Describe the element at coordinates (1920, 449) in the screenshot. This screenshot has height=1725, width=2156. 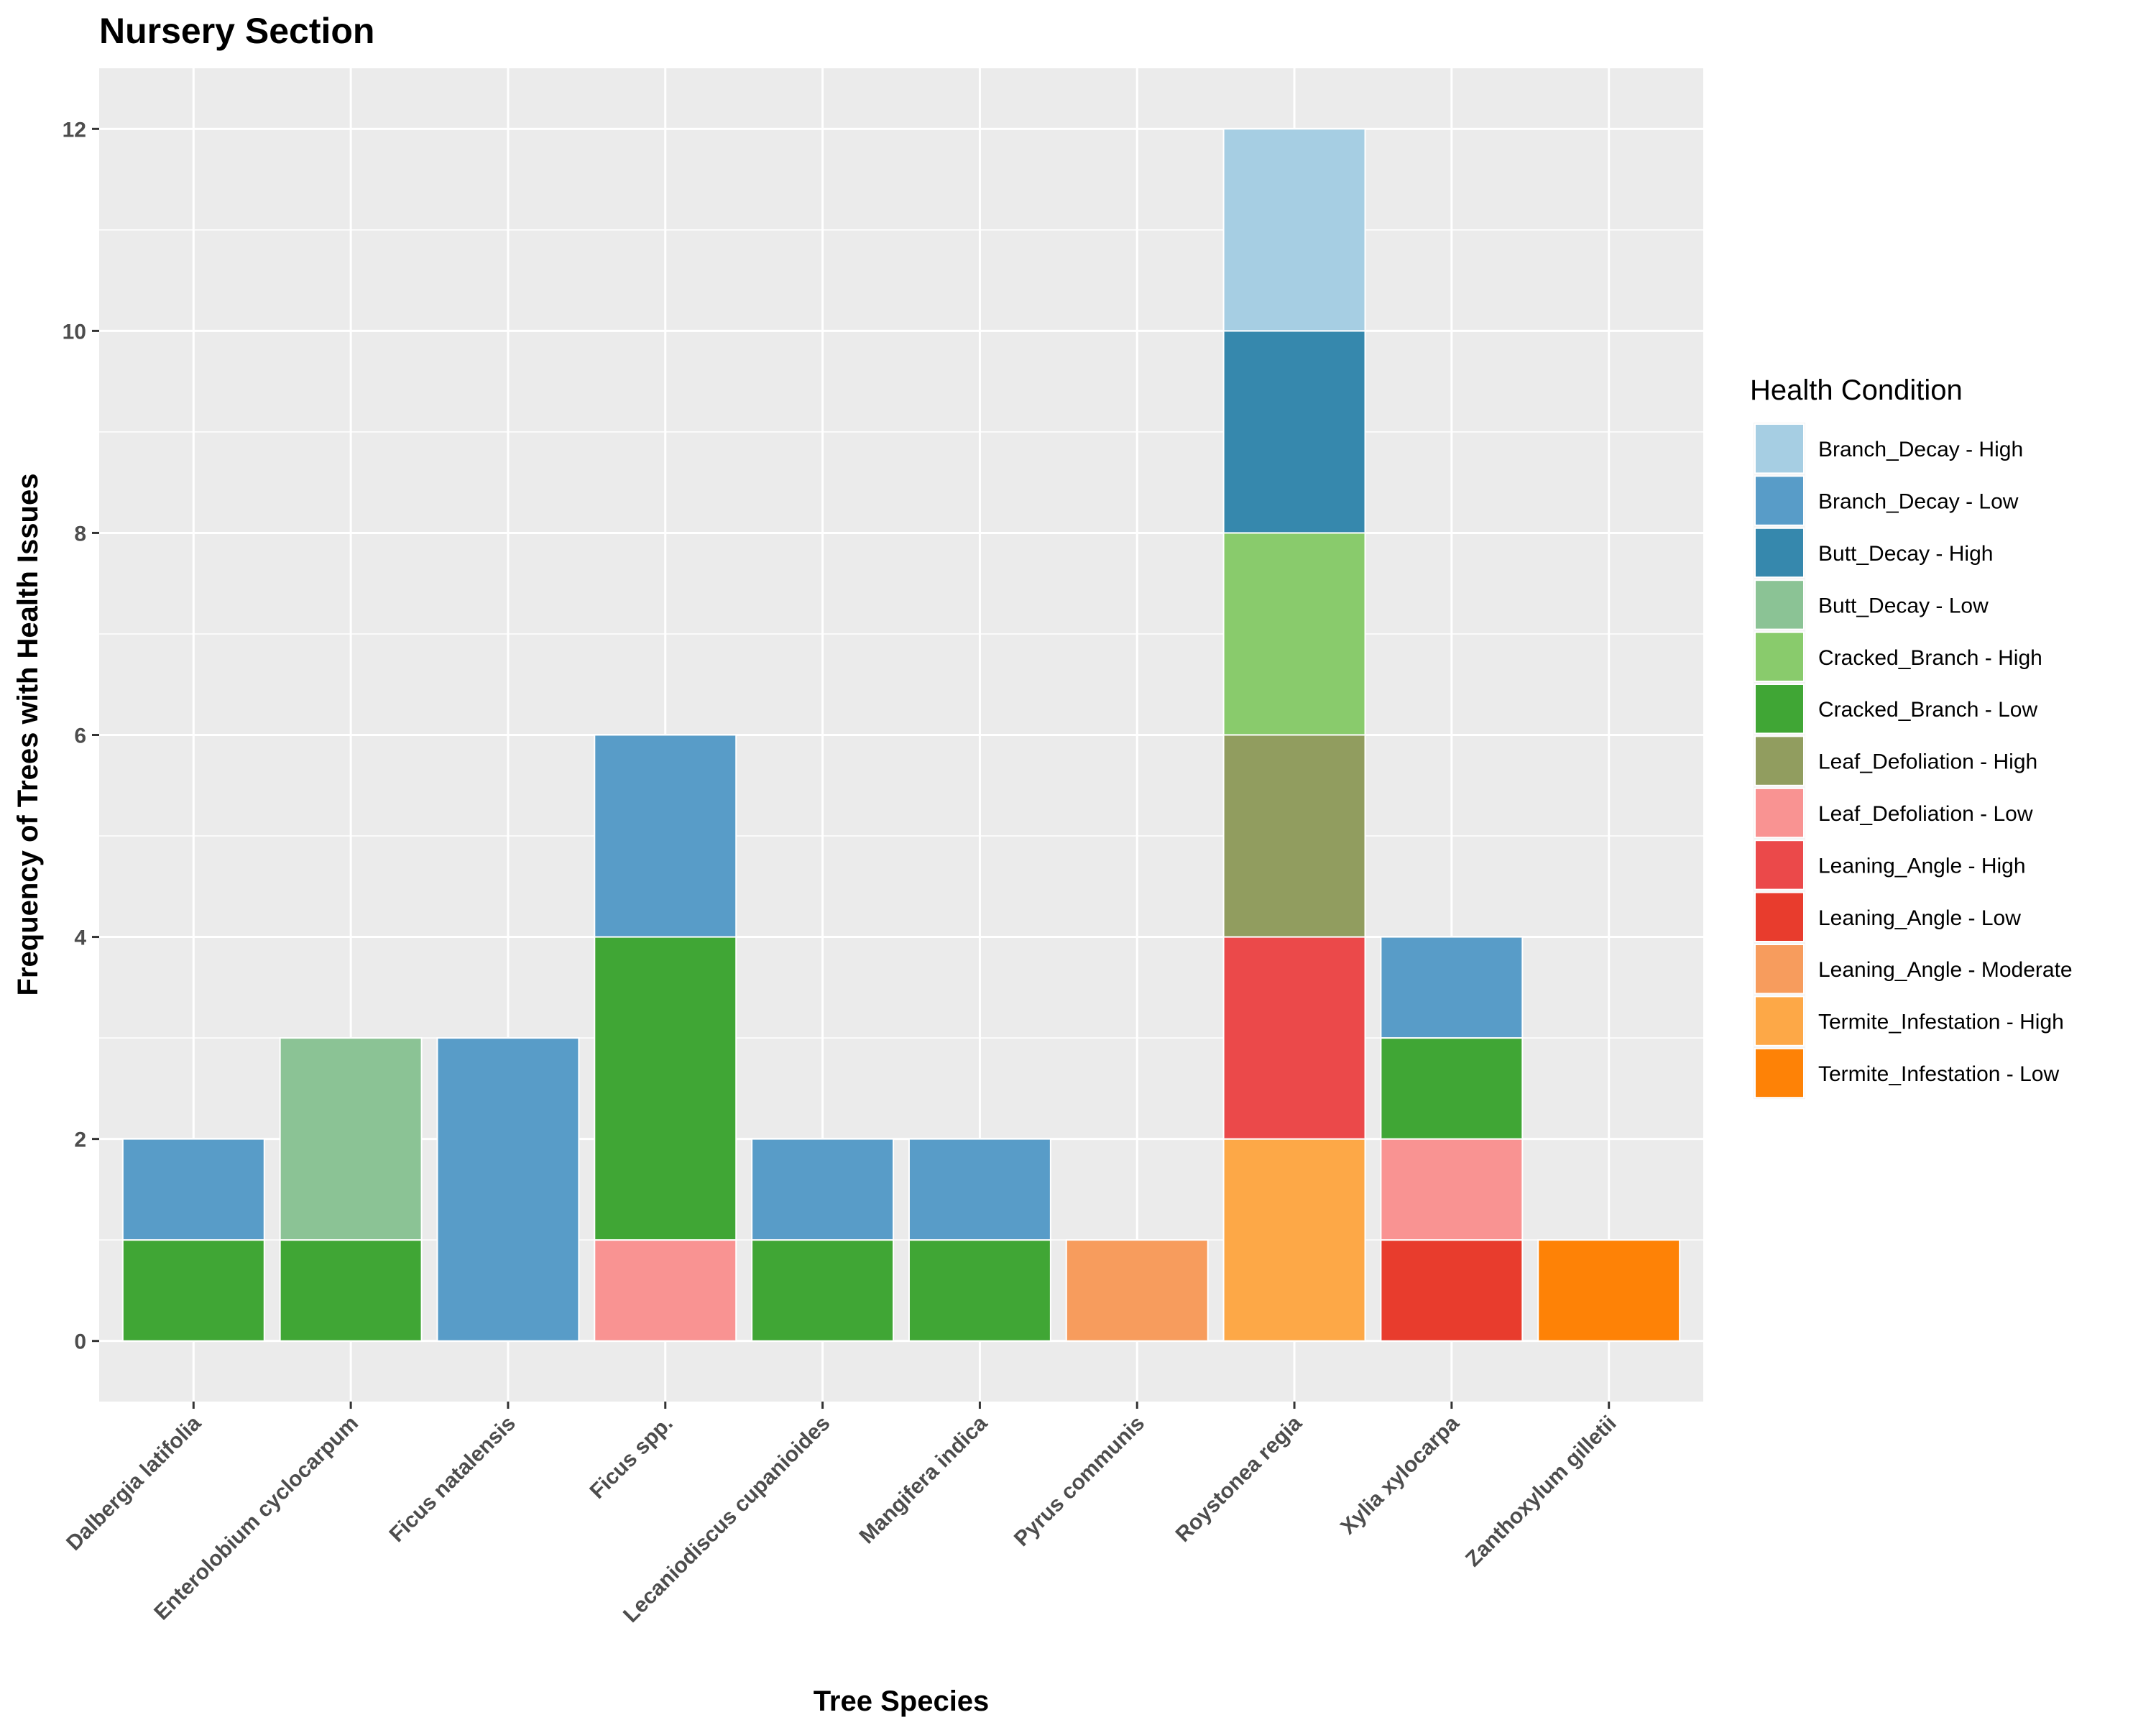
I see `legend-label: Branch_Decay - High` at that location.